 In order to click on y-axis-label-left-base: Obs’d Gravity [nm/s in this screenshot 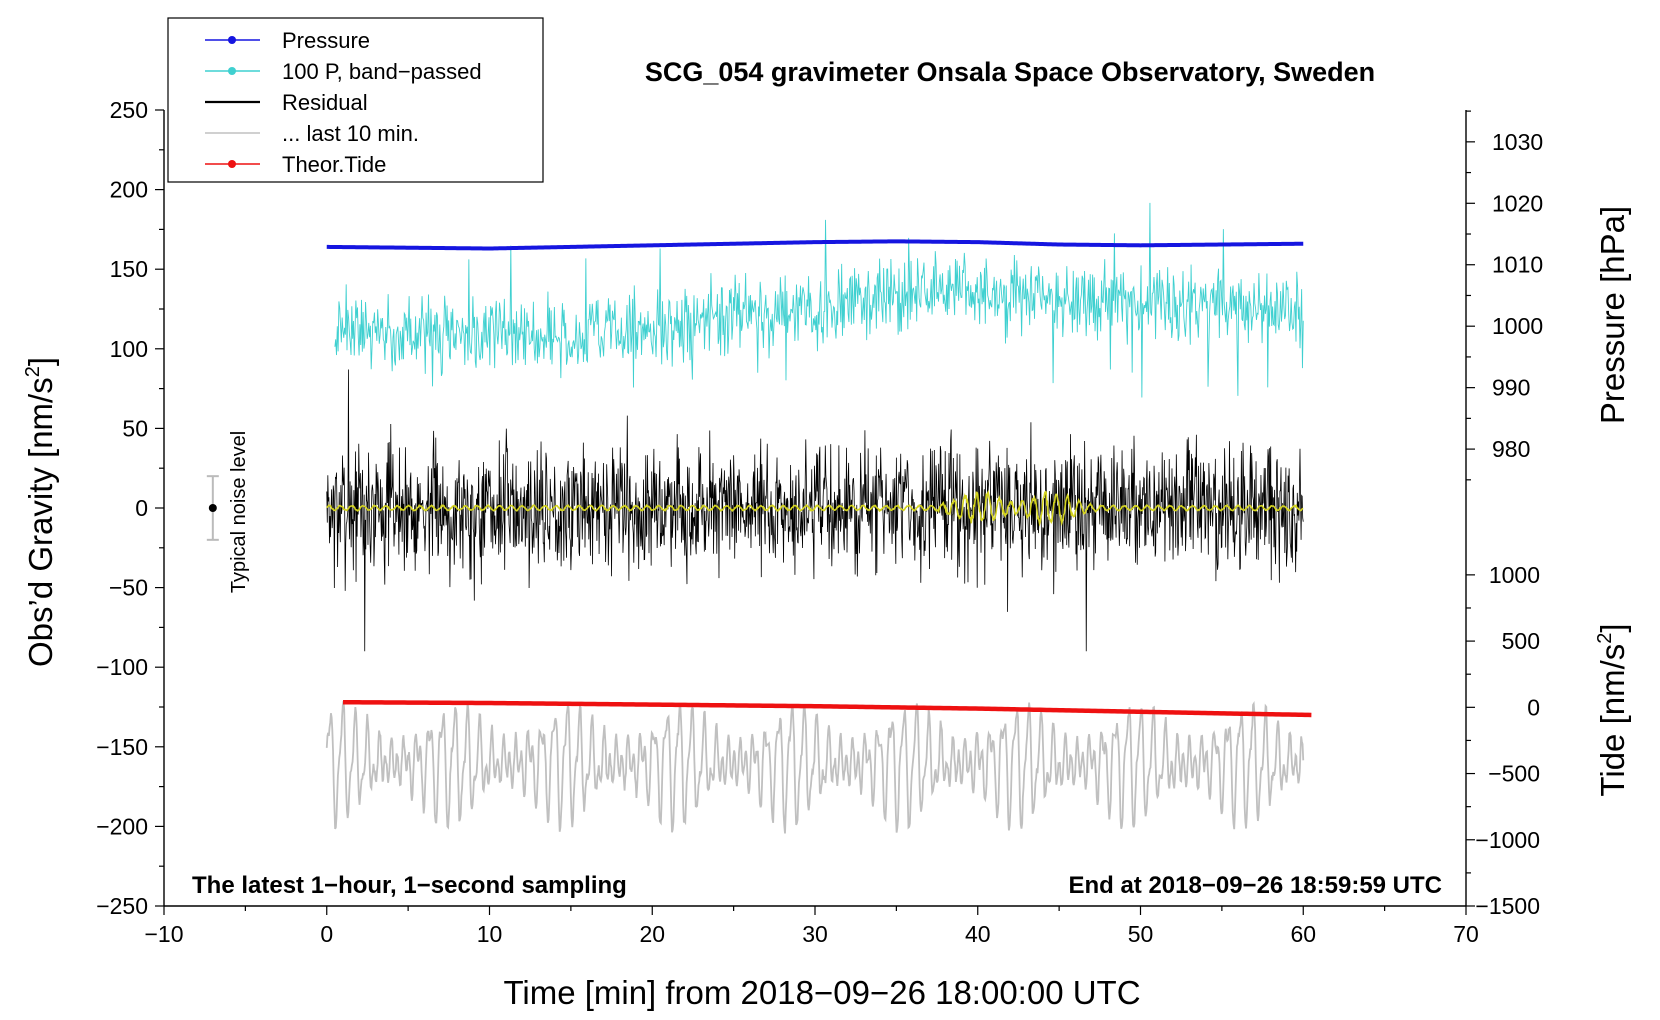, I will do `click(40, 522)`.